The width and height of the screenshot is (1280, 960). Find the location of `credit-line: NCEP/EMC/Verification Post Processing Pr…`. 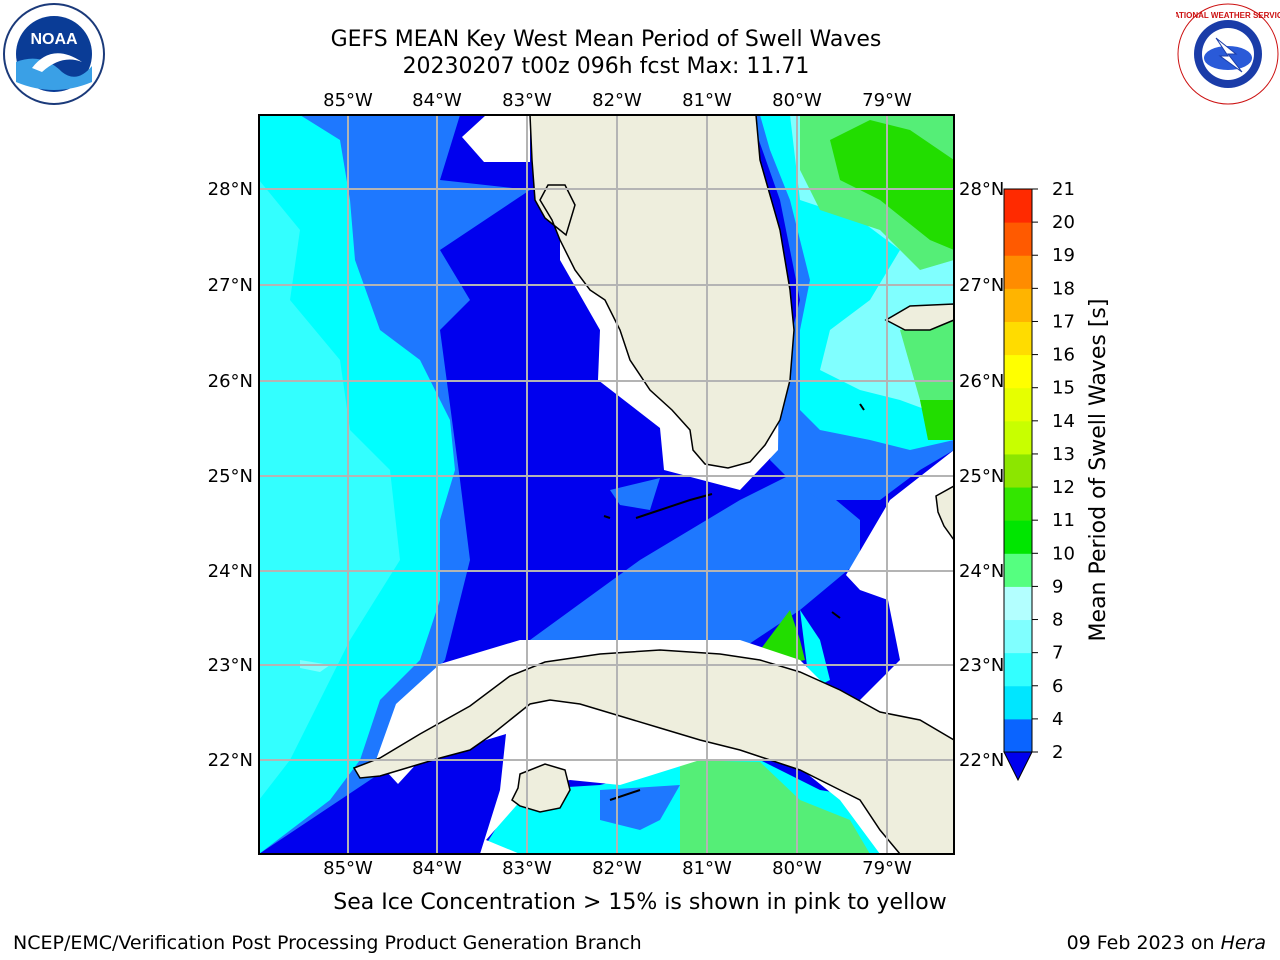

credit-line: NCEP/EMC/Verification Post Processing Pr… is located at coordinates (327, 943).